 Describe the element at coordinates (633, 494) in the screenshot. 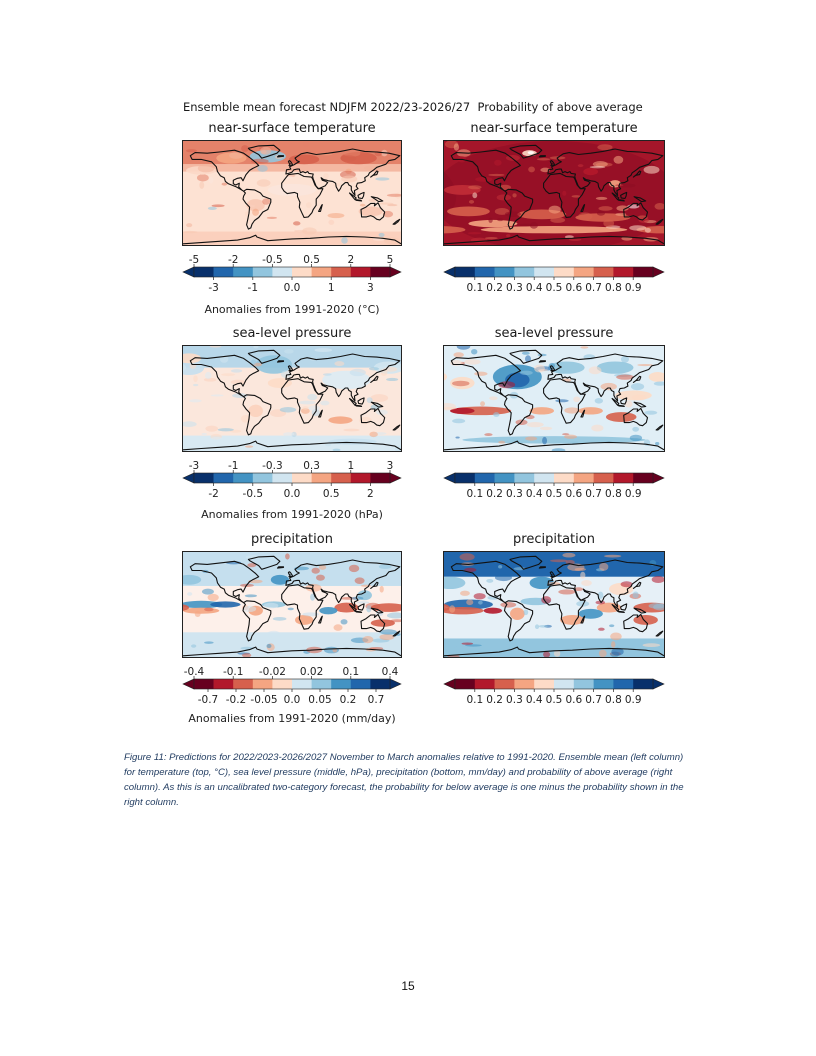

I see `colorbar-bottom-tick: 0.9` at that location.